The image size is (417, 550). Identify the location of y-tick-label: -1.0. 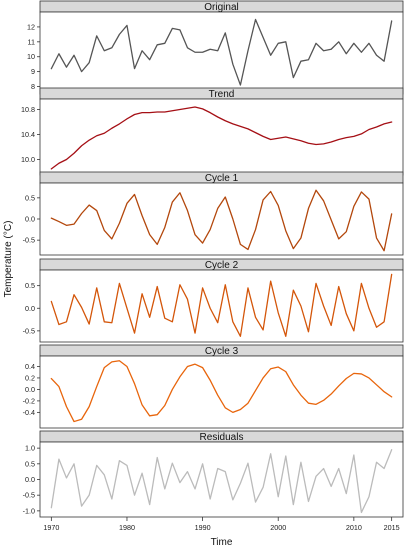
(29, 510).